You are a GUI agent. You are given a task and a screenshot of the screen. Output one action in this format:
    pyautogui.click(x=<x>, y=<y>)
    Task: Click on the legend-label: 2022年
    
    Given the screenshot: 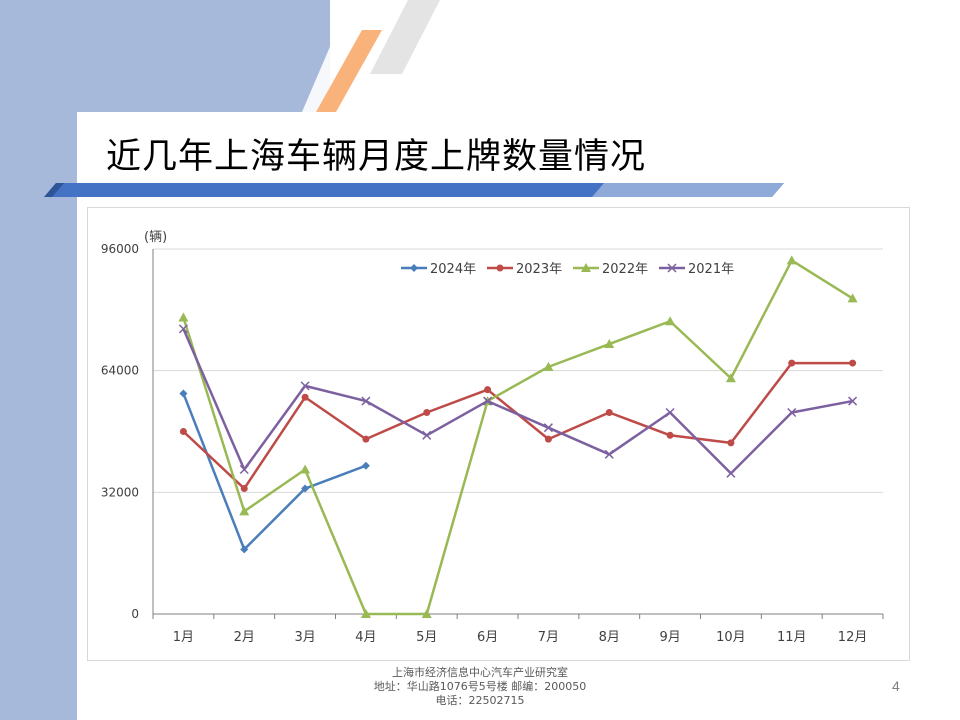 What is the action you would take?
    pyautogui.click(x=625, y=269)
    